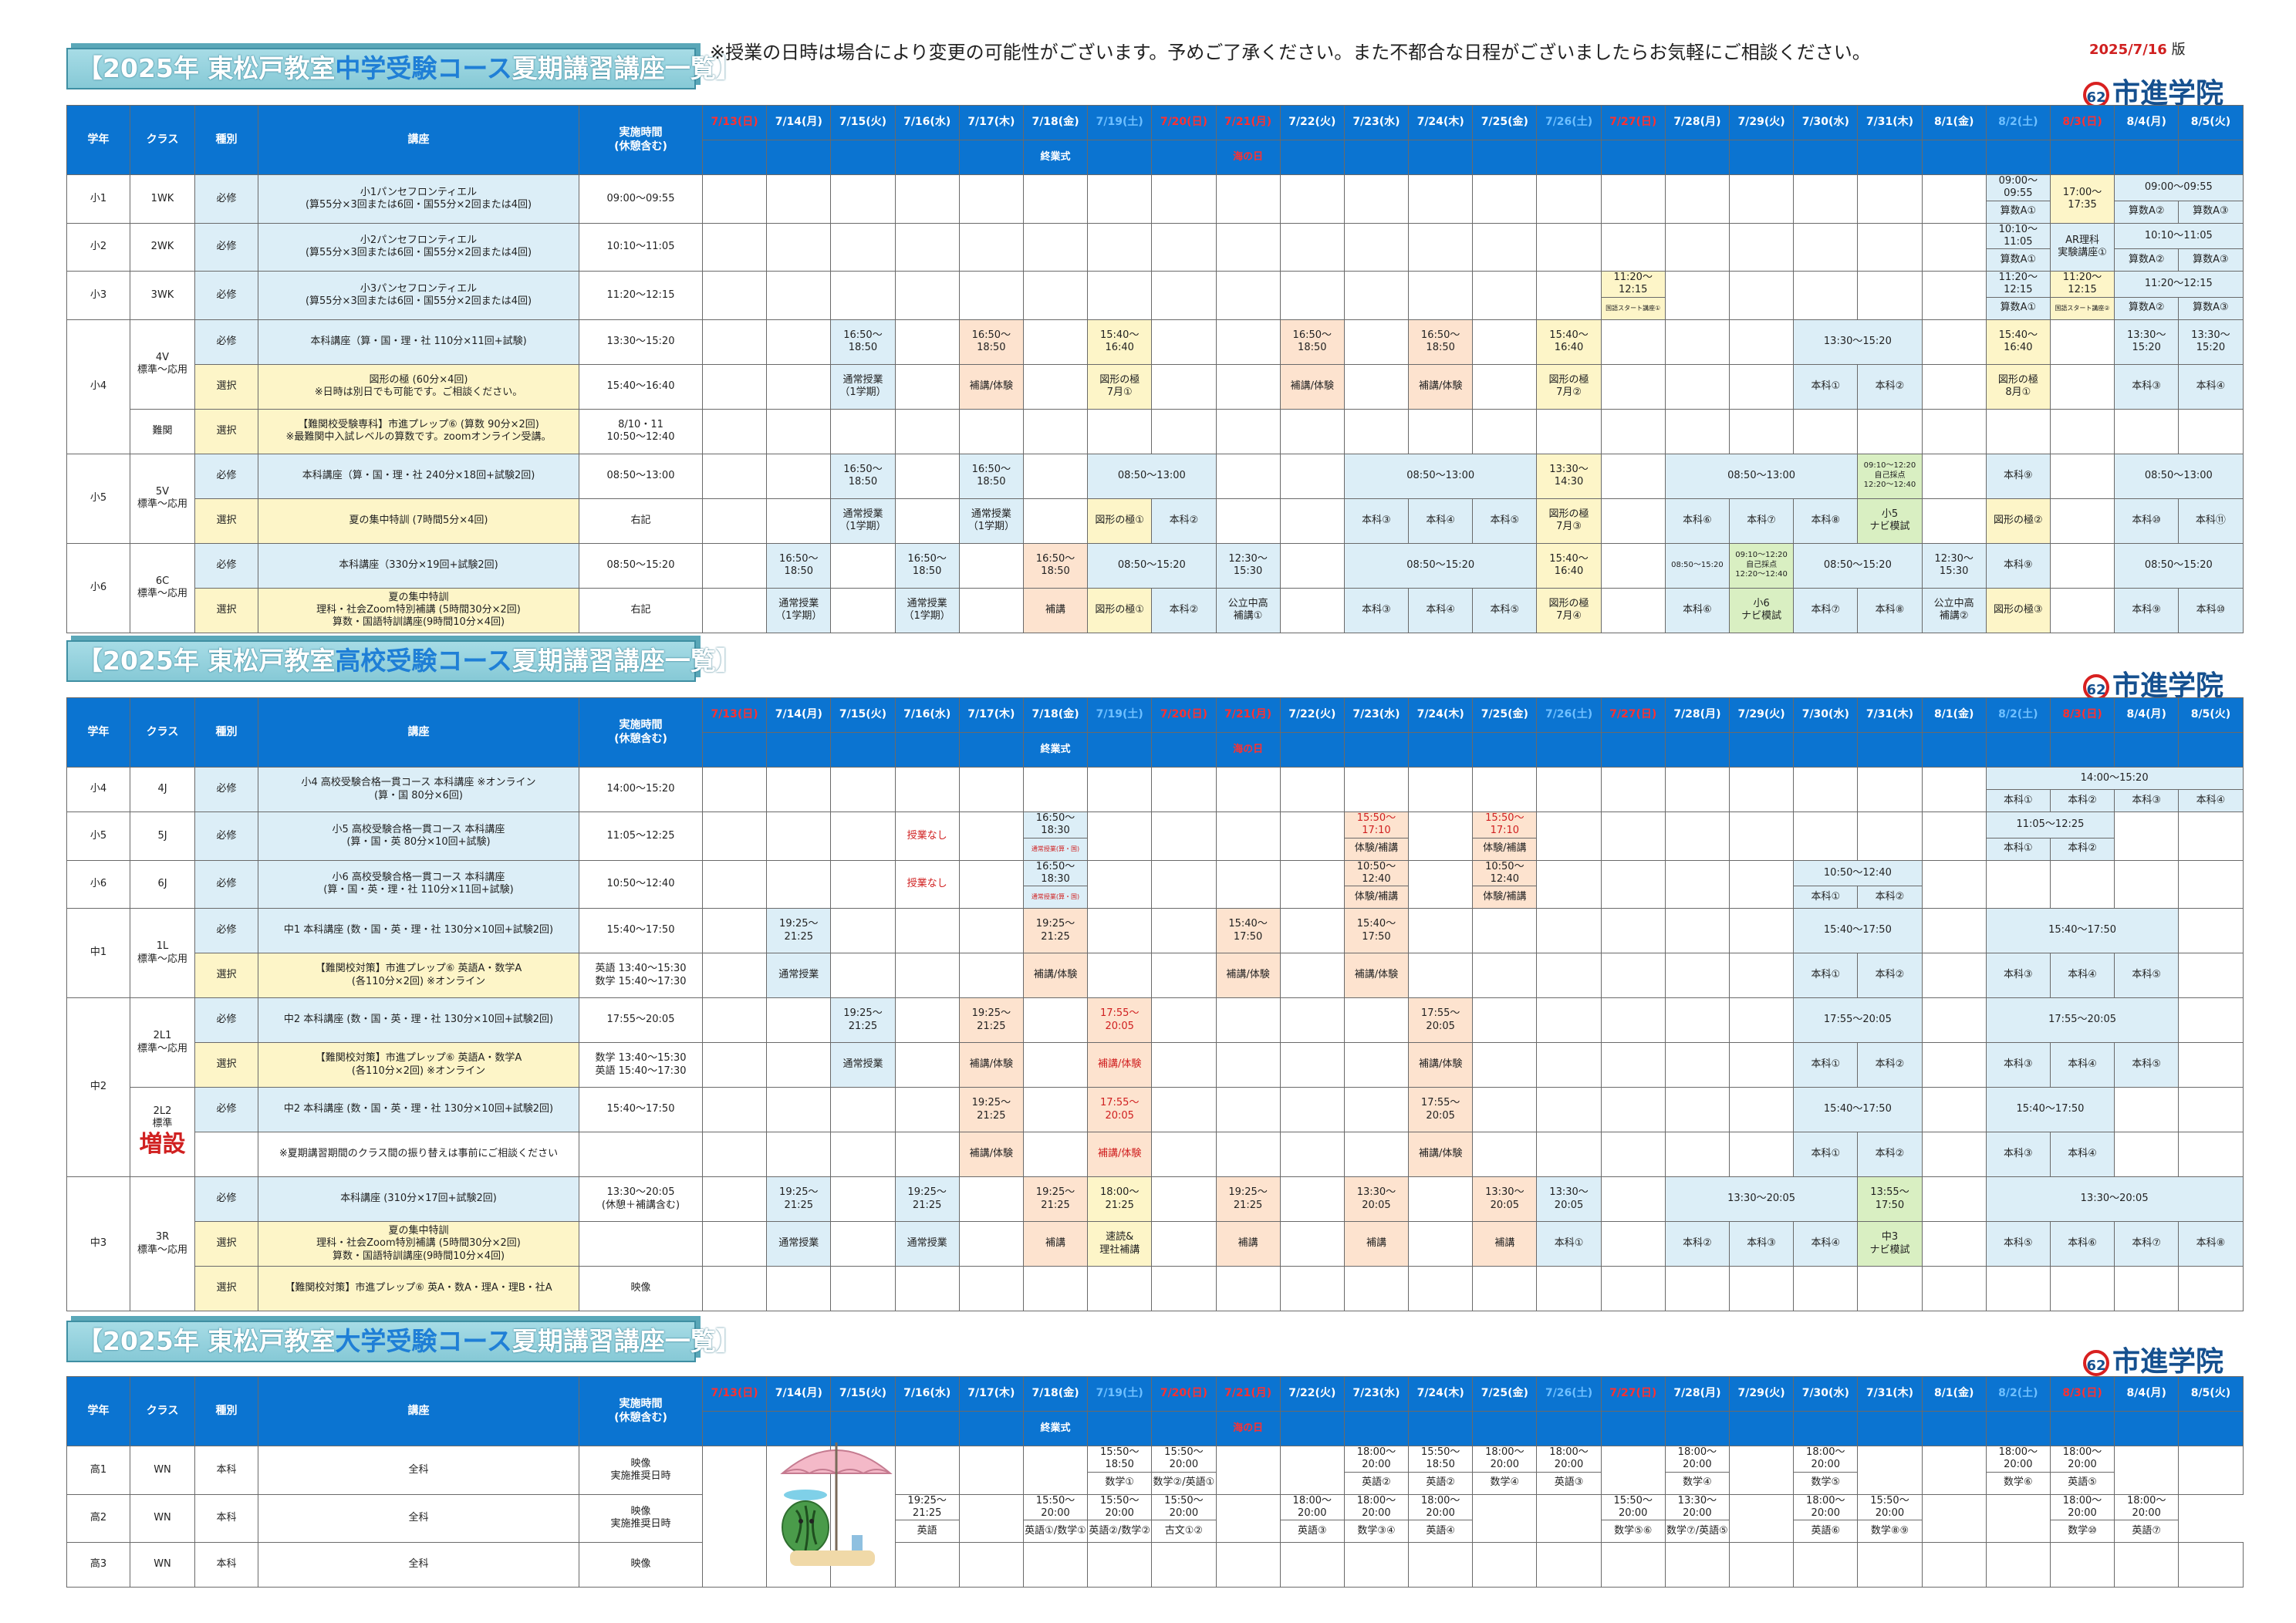  Describe the element at coordinates (1441, 1483) in the screenshot. I see `slot-lesson: 英語②` at that location.